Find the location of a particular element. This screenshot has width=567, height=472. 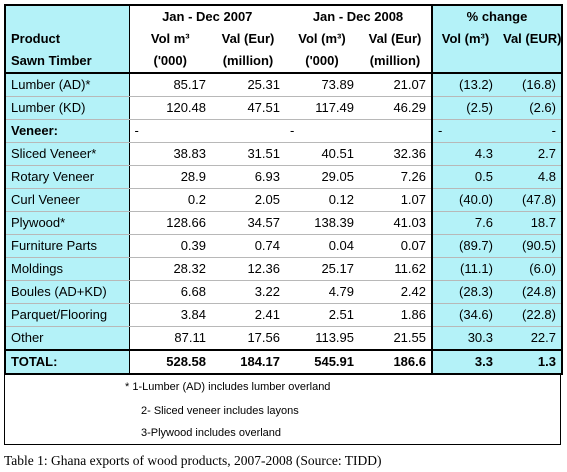

vol-pct-cell: 3.3 is located at coordinates (464, 362).